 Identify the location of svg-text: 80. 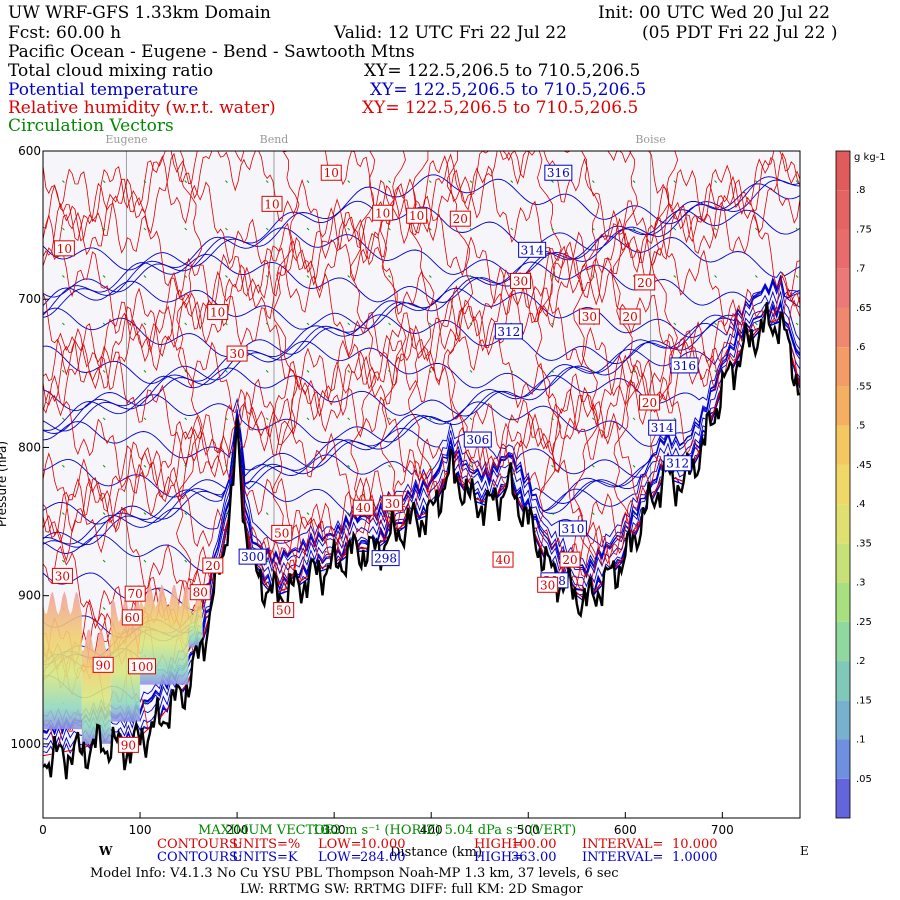
(200, 593).